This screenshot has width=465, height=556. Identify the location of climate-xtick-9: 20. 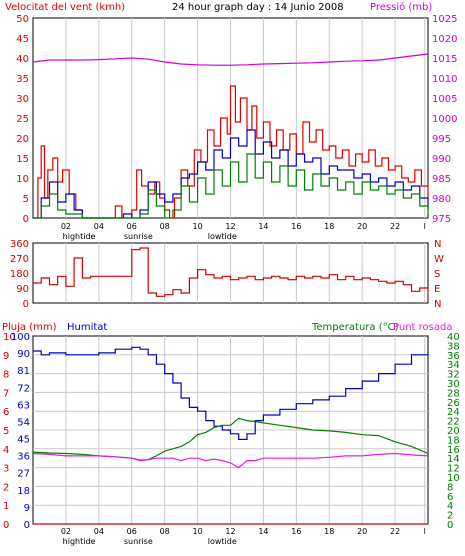
(362, 531).